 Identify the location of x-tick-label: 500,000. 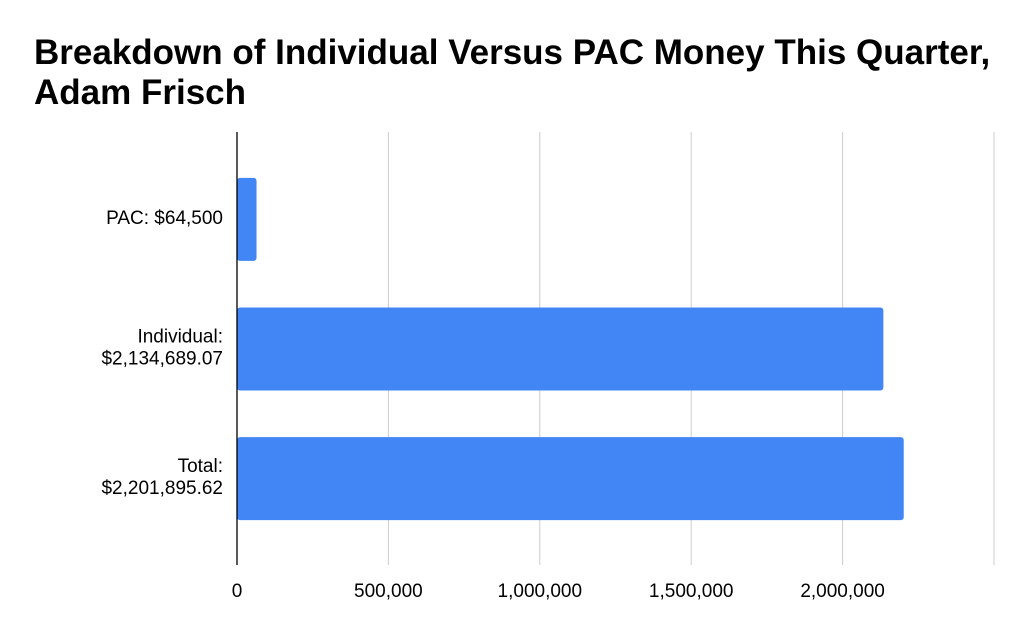
(388, 591).